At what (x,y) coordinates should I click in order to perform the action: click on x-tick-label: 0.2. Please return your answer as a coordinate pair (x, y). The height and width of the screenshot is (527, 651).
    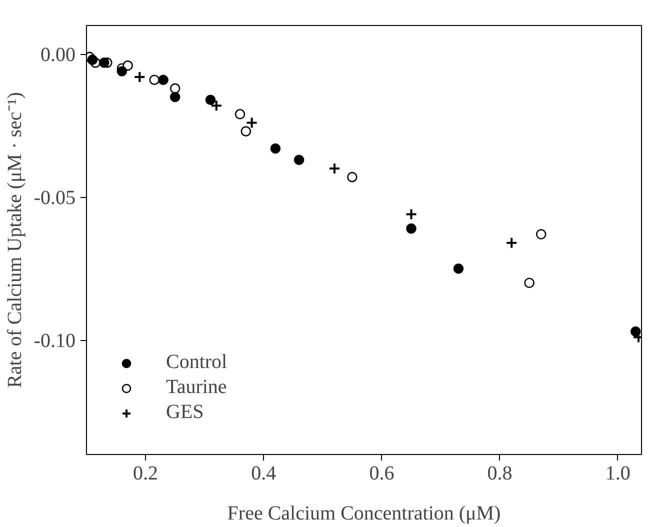
    Looking at the image, I should click on (145, 473).